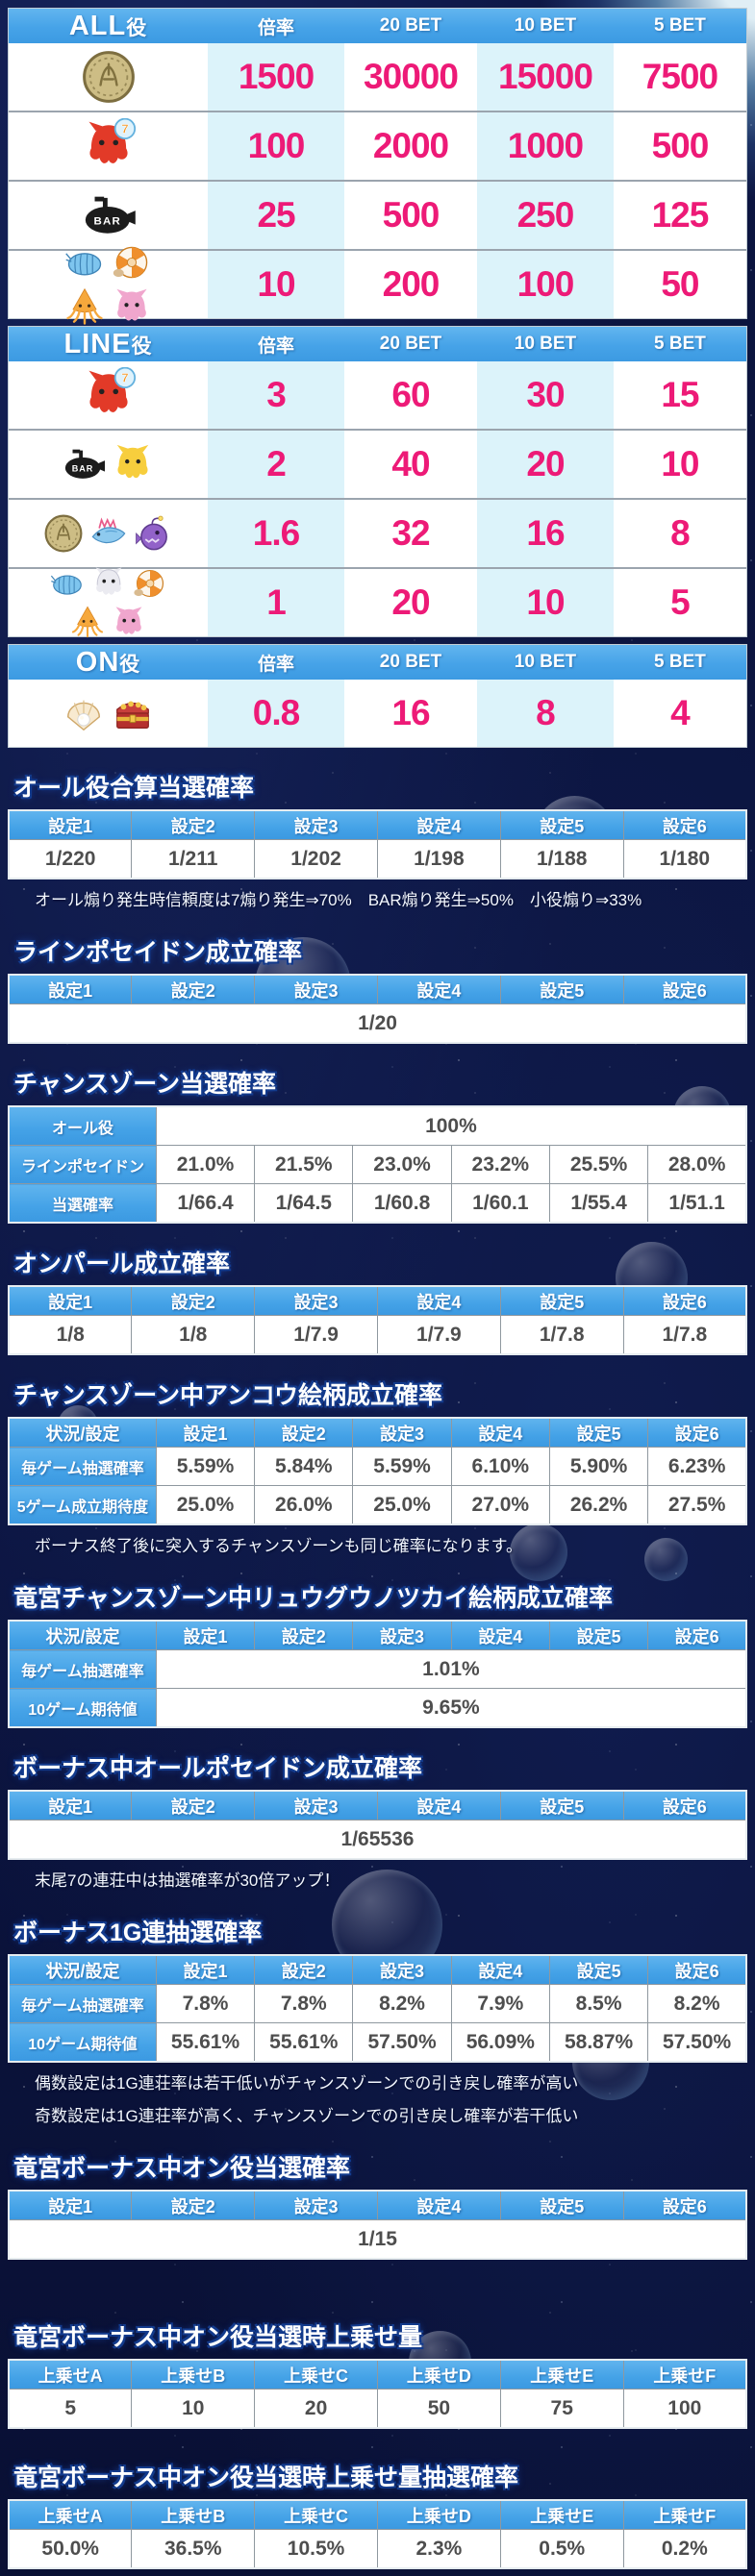  What do you see at coordinates (193, 2549) in the screenshot?
I see `cell-value: 36.5%` at bounding box center [193, 2549].